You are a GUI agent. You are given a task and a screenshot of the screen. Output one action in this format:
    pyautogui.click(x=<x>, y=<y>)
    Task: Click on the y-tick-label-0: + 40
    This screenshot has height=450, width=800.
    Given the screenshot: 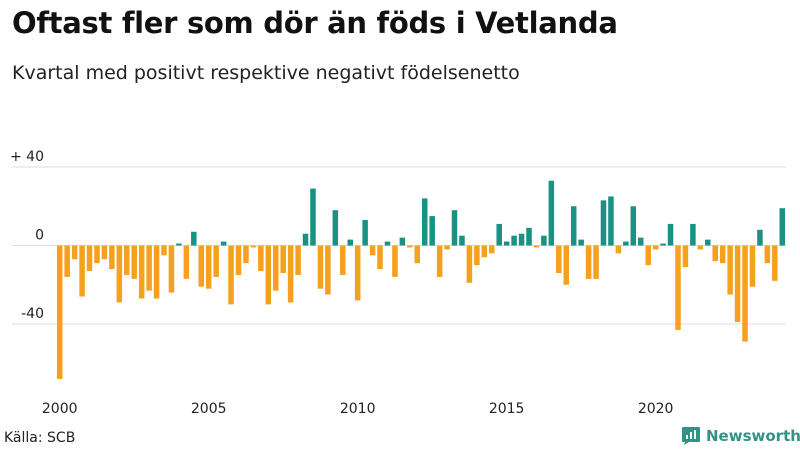 What is the action you would take?
    pyautogui.click(x=27, y=157)
    